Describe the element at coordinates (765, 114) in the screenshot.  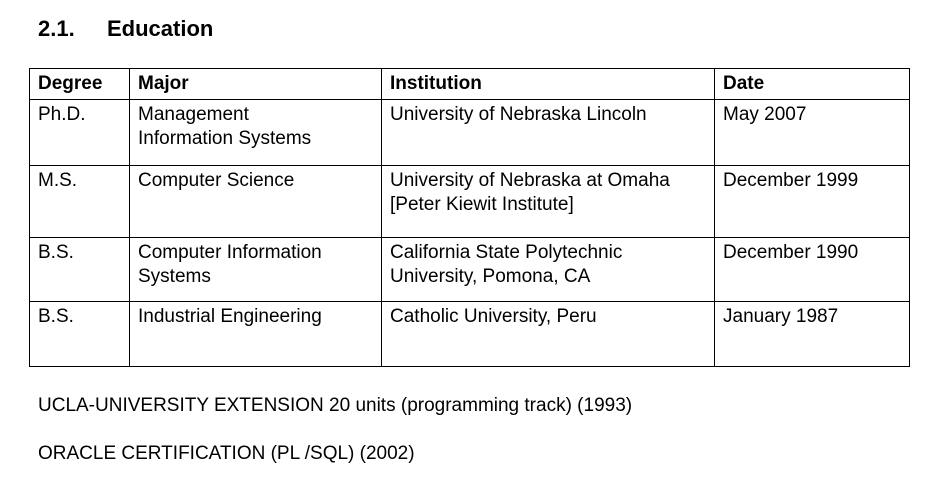
I see `cell-text: May 2007` at that location.